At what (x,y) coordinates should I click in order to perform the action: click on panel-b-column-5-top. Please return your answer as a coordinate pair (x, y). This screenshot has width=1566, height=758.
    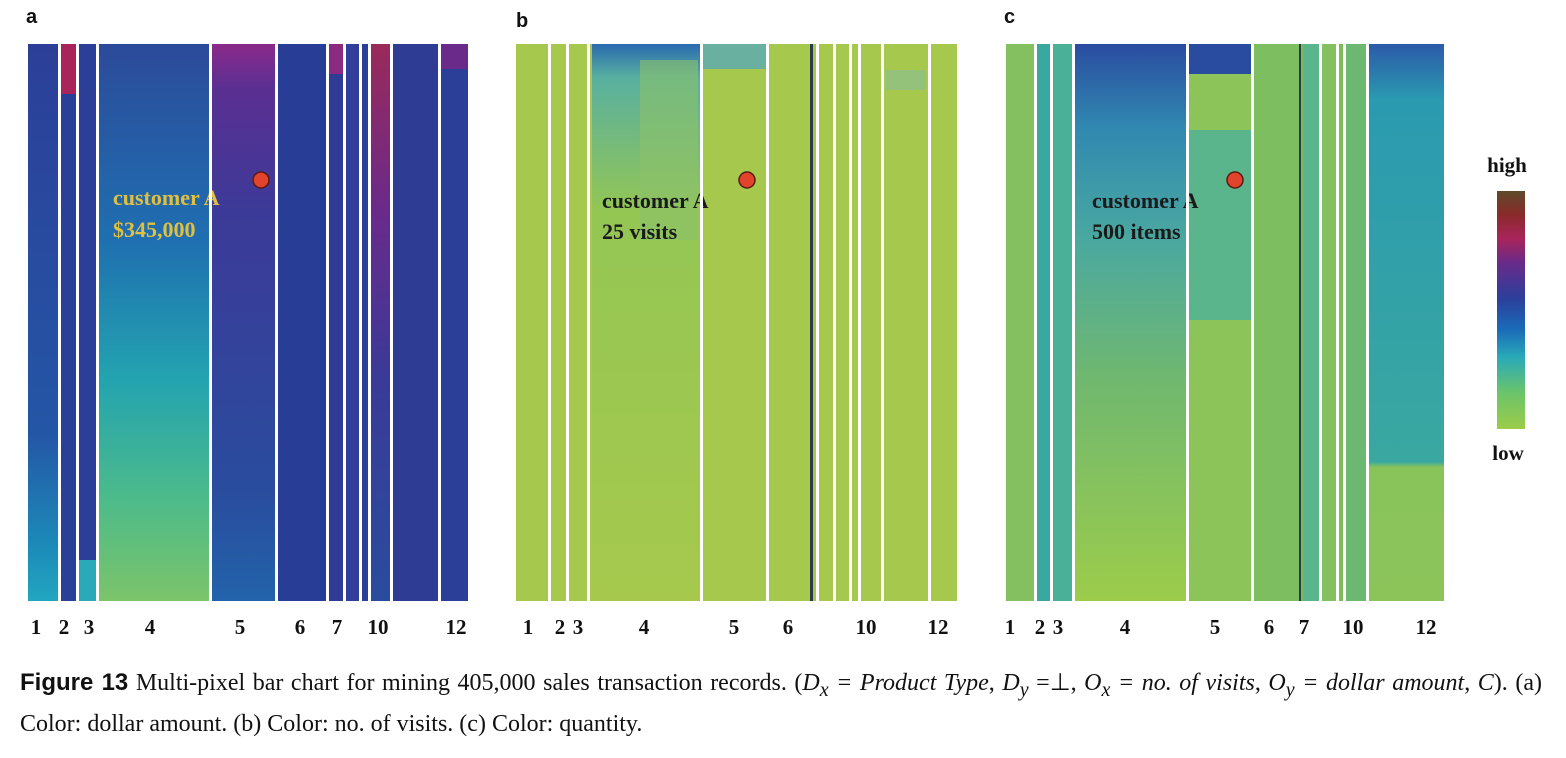
    Looking at the image, I should click on (734, 56).